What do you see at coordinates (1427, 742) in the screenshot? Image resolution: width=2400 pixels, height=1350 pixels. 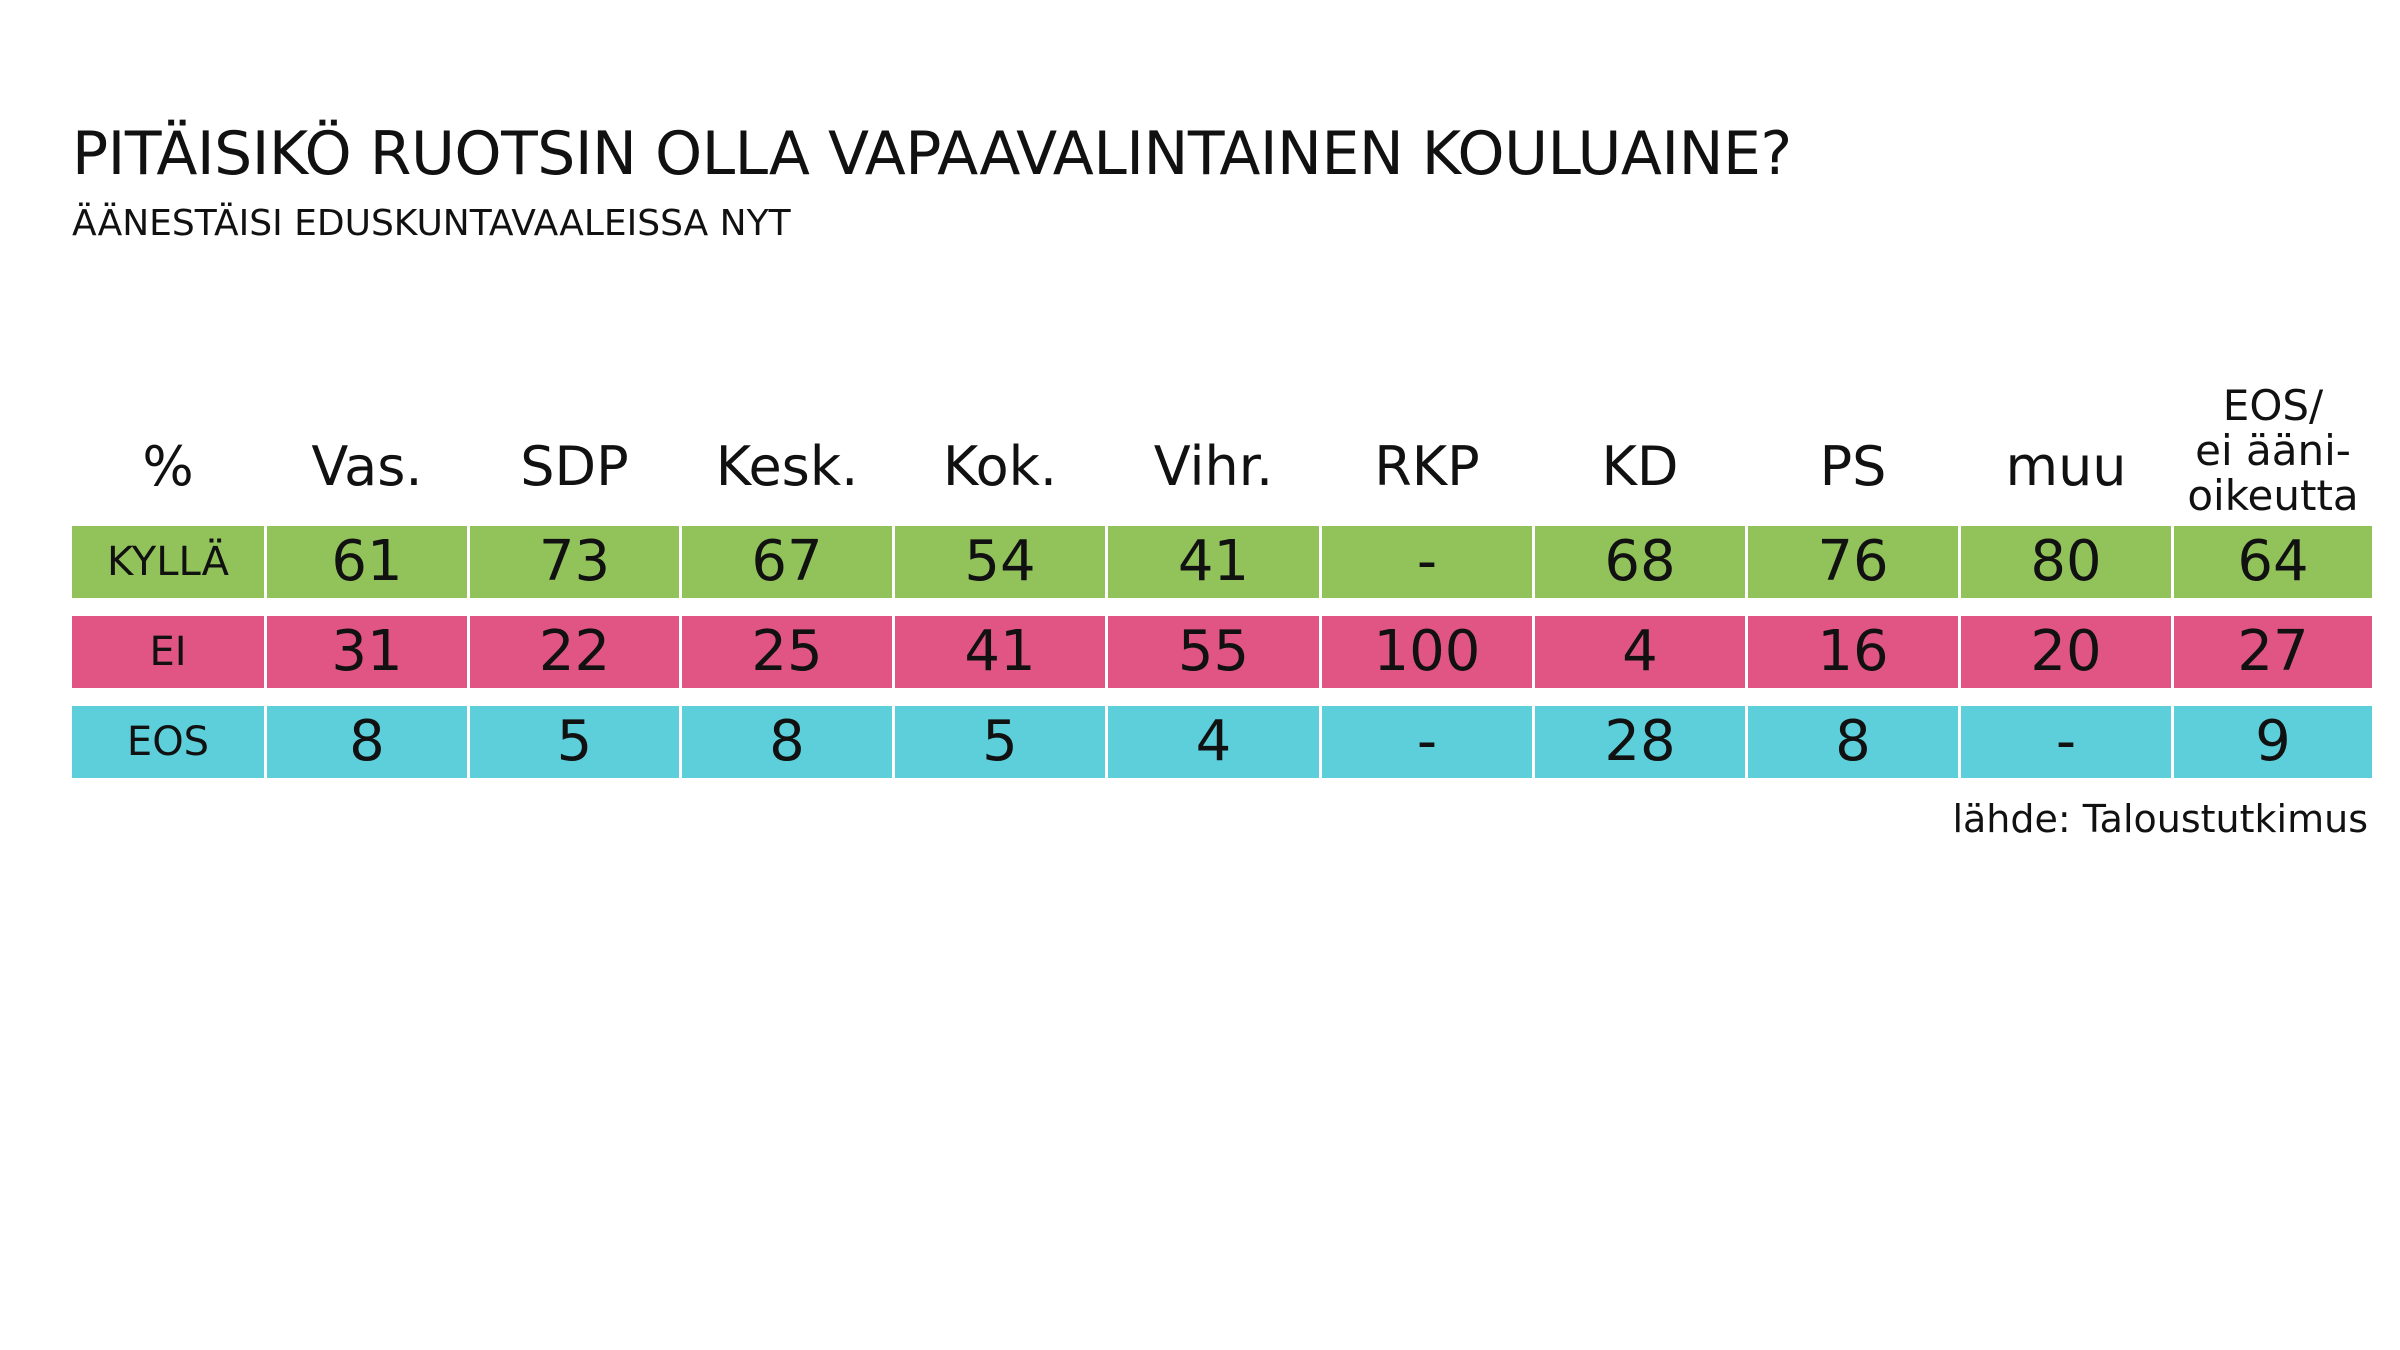 I see `cell-eos-rkp: -` at bounding box center [1427, 742].